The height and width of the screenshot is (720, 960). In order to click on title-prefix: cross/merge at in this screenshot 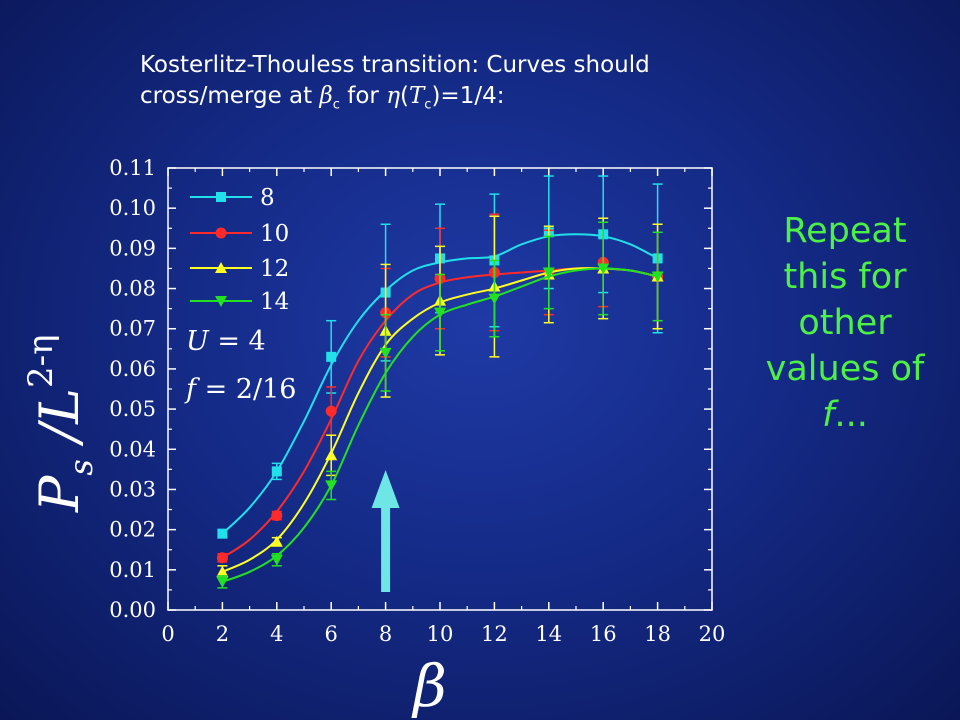, I will do `click(230, 96)`.